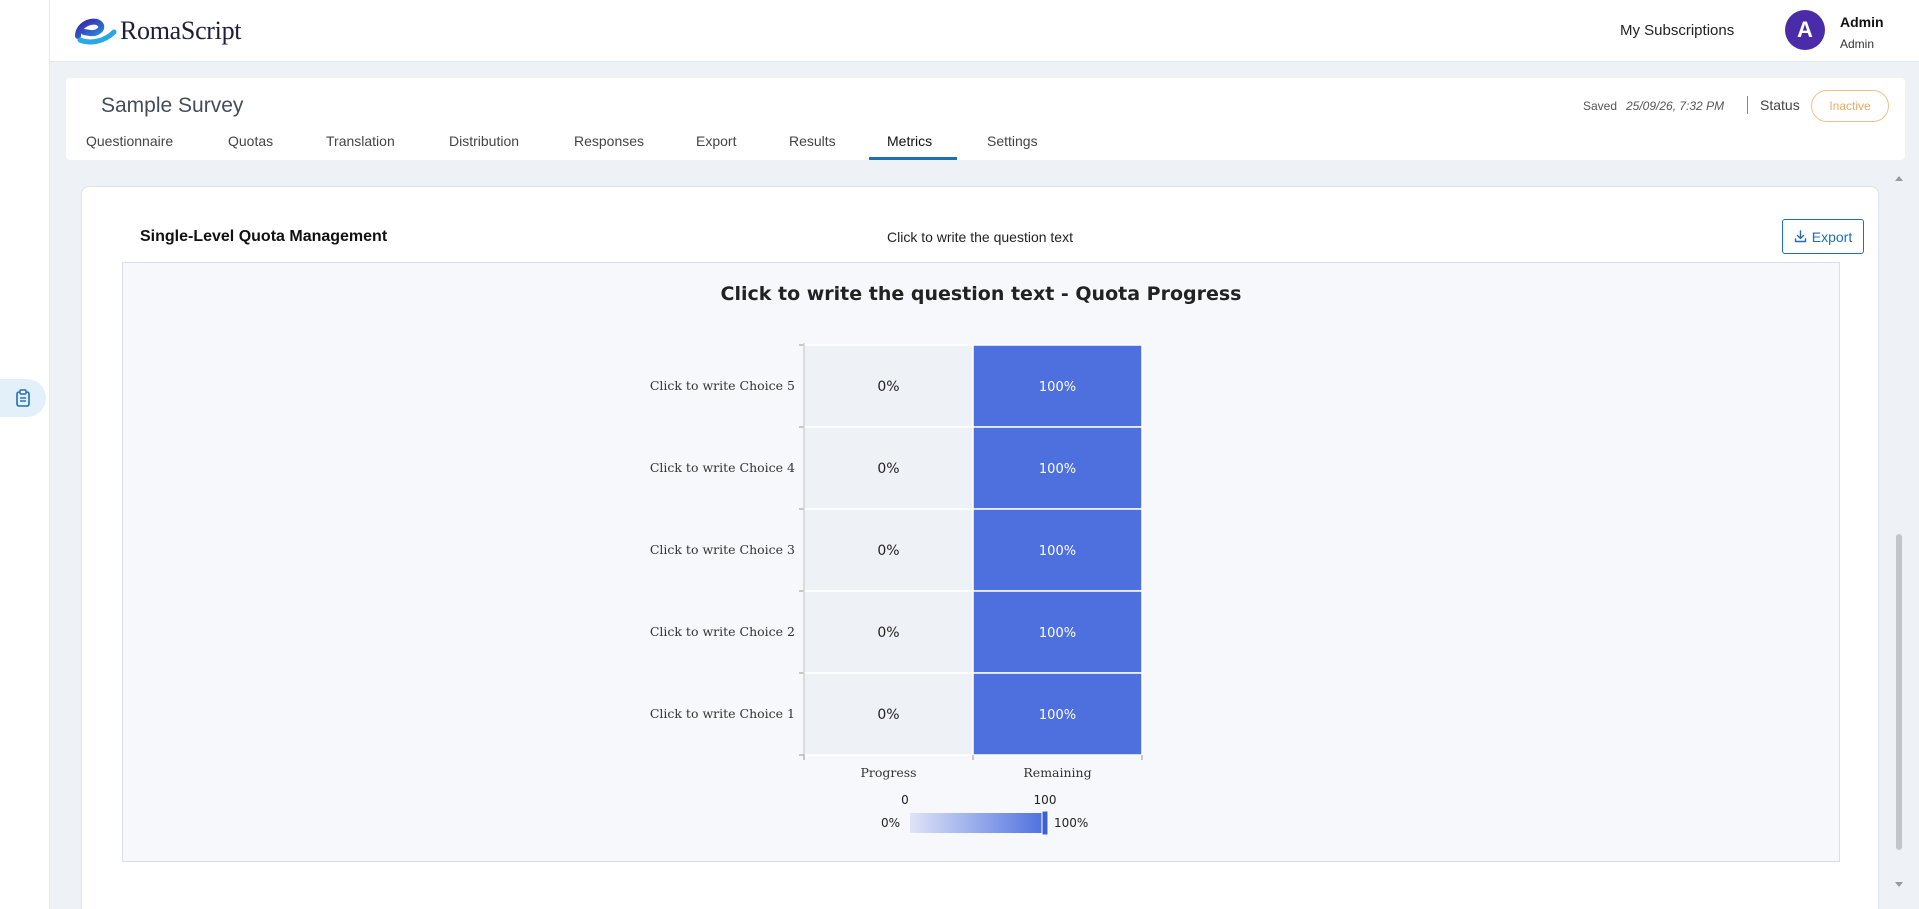 The height and width of the screenshot is (909, 1919). Describe the element at coordinates (722, 549) in the screenshot. I see `row-label: Click to write Choice 3` at that location.